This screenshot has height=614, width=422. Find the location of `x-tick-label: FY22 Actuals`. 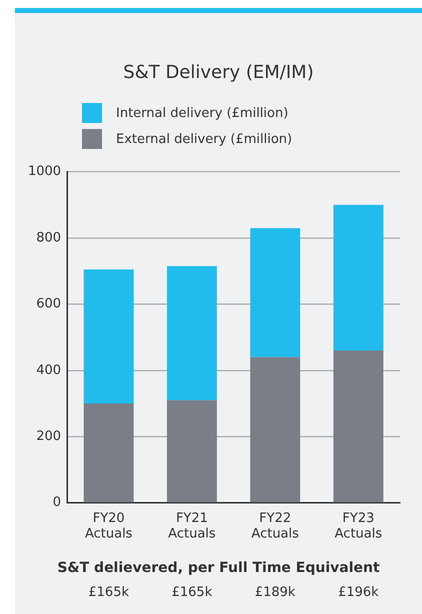

x-tick-label: FY22 Actuals is located at coordinates (275, 526).